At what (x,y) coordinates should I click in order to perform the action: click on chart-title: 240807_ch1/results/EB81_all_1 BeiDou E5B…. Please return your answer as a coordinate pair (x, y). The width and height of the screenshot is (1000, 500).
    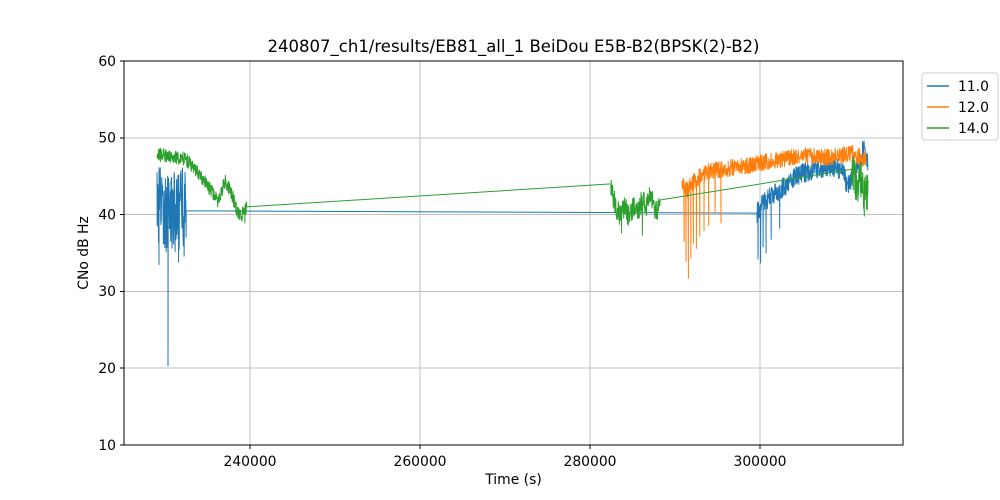
    Looking at the image, I should click on (514, 47).